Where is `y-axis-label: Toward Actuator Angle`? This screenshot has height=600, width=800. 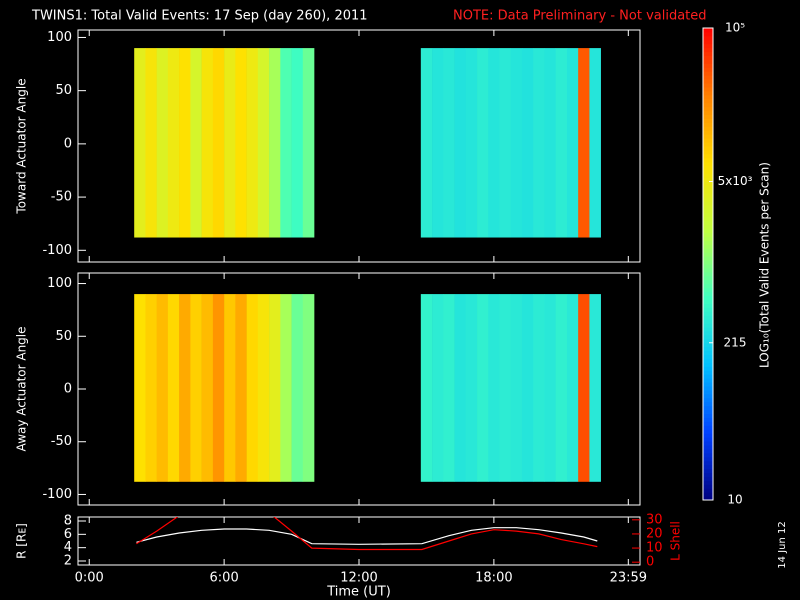
y-axis-label: Toward Actuator Angle is located at coordinates (22, 146).